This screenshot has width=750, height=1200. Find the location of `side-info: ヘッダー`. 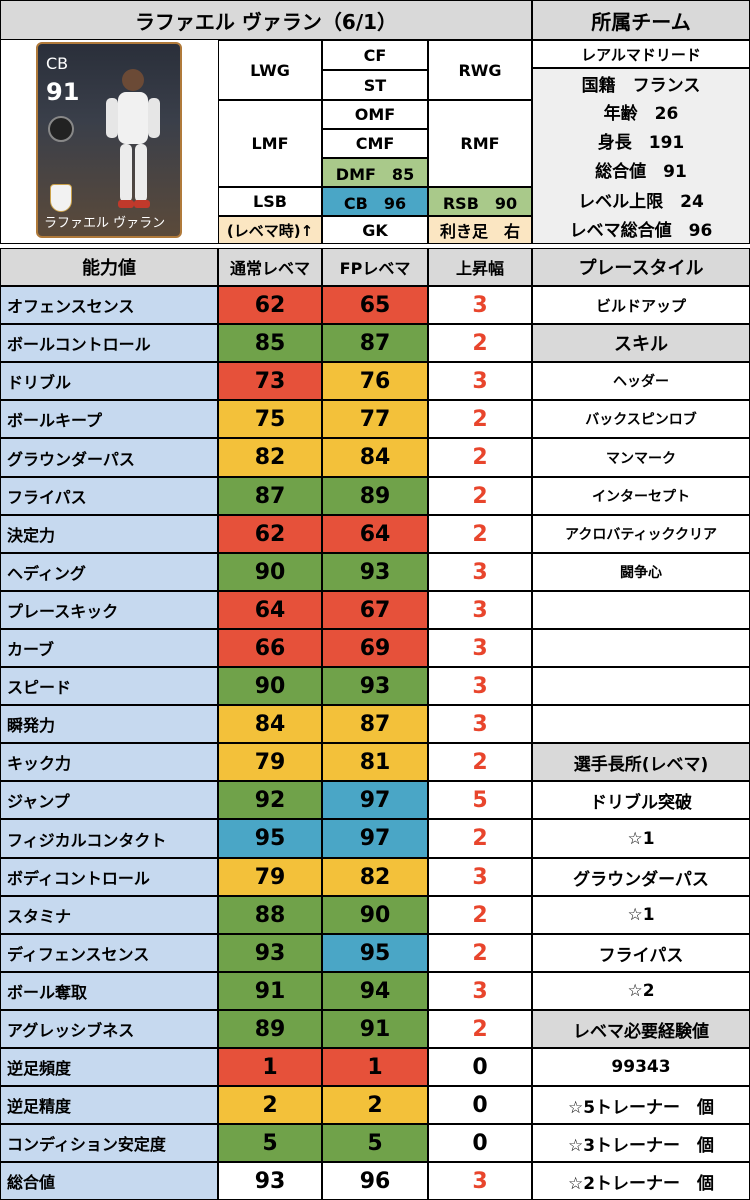

side-info: ヘッダー is located at coordinates (641, 381).